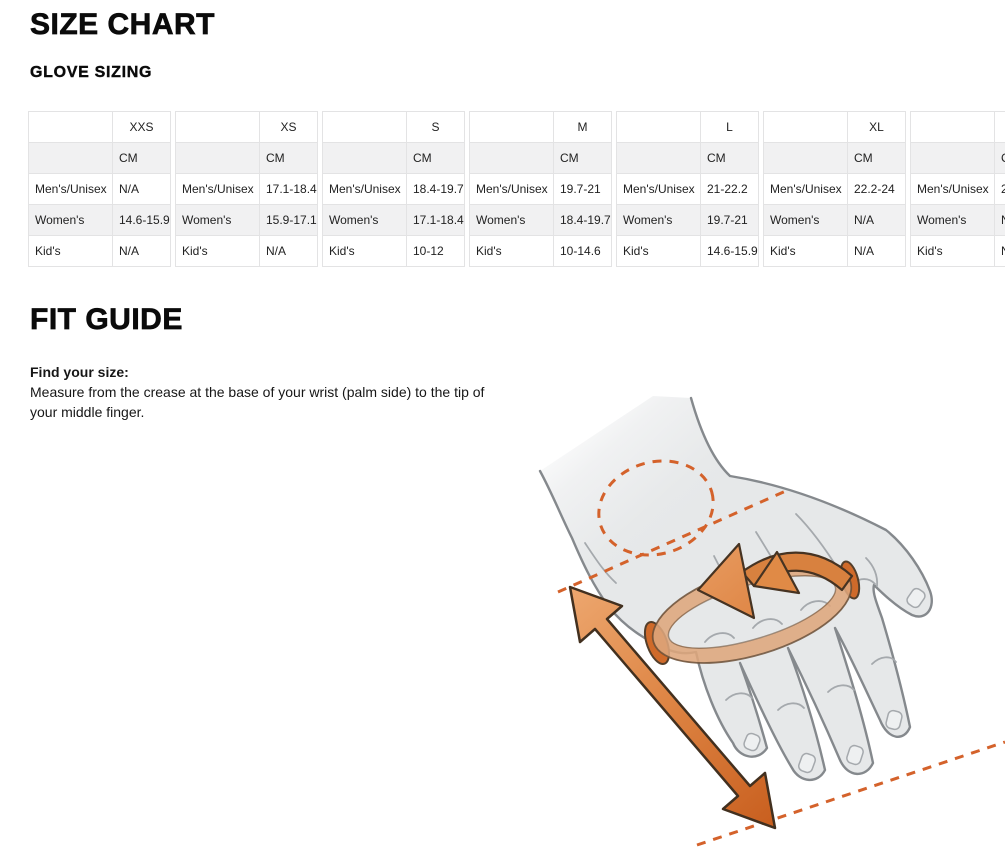  I want to click on size-header-row: L, so click(687, 127).